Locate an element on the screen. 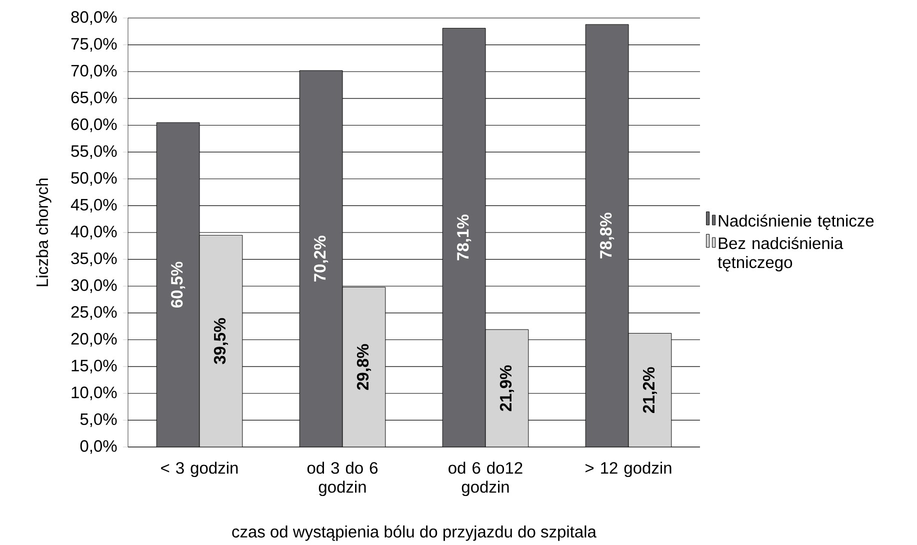 The image size is (917, 545). x-tick-label: < 3 godzin is located at coordinates (199, 470).